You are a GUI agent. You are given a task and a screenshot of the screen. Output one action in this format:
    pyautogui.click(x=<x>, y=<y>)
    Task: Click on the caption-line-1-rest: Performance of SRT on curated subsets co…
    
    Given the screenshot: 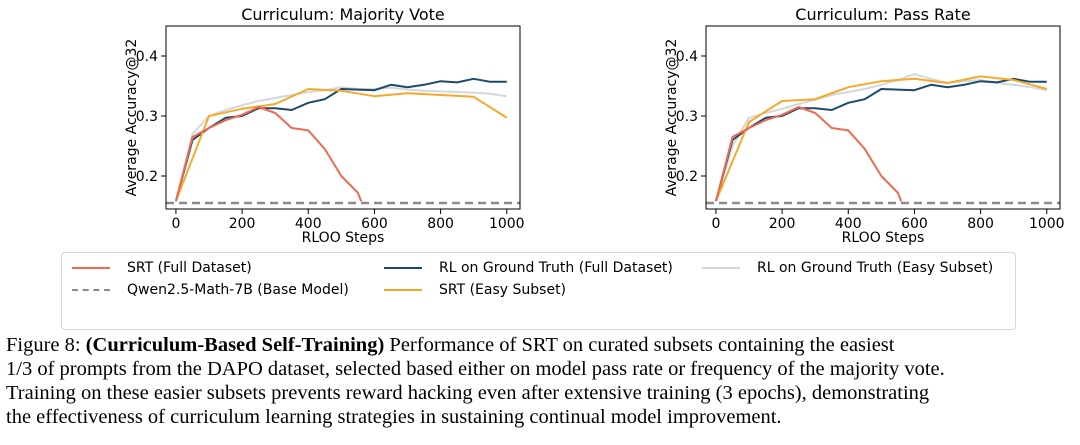 What is the action you would take?
    pyautogui.click(x=639, y=345)
    